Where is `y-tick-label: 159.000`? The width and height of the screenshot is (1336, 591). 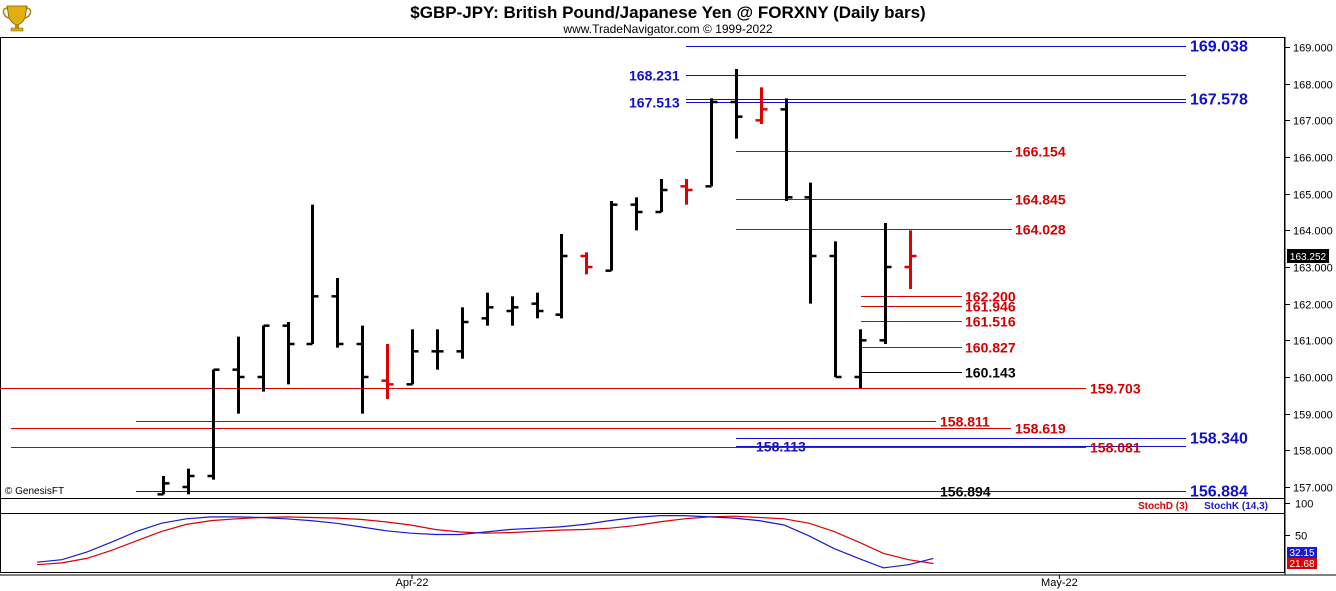
y-tick-label: 159.000 is located at coordinates (1313, 416).